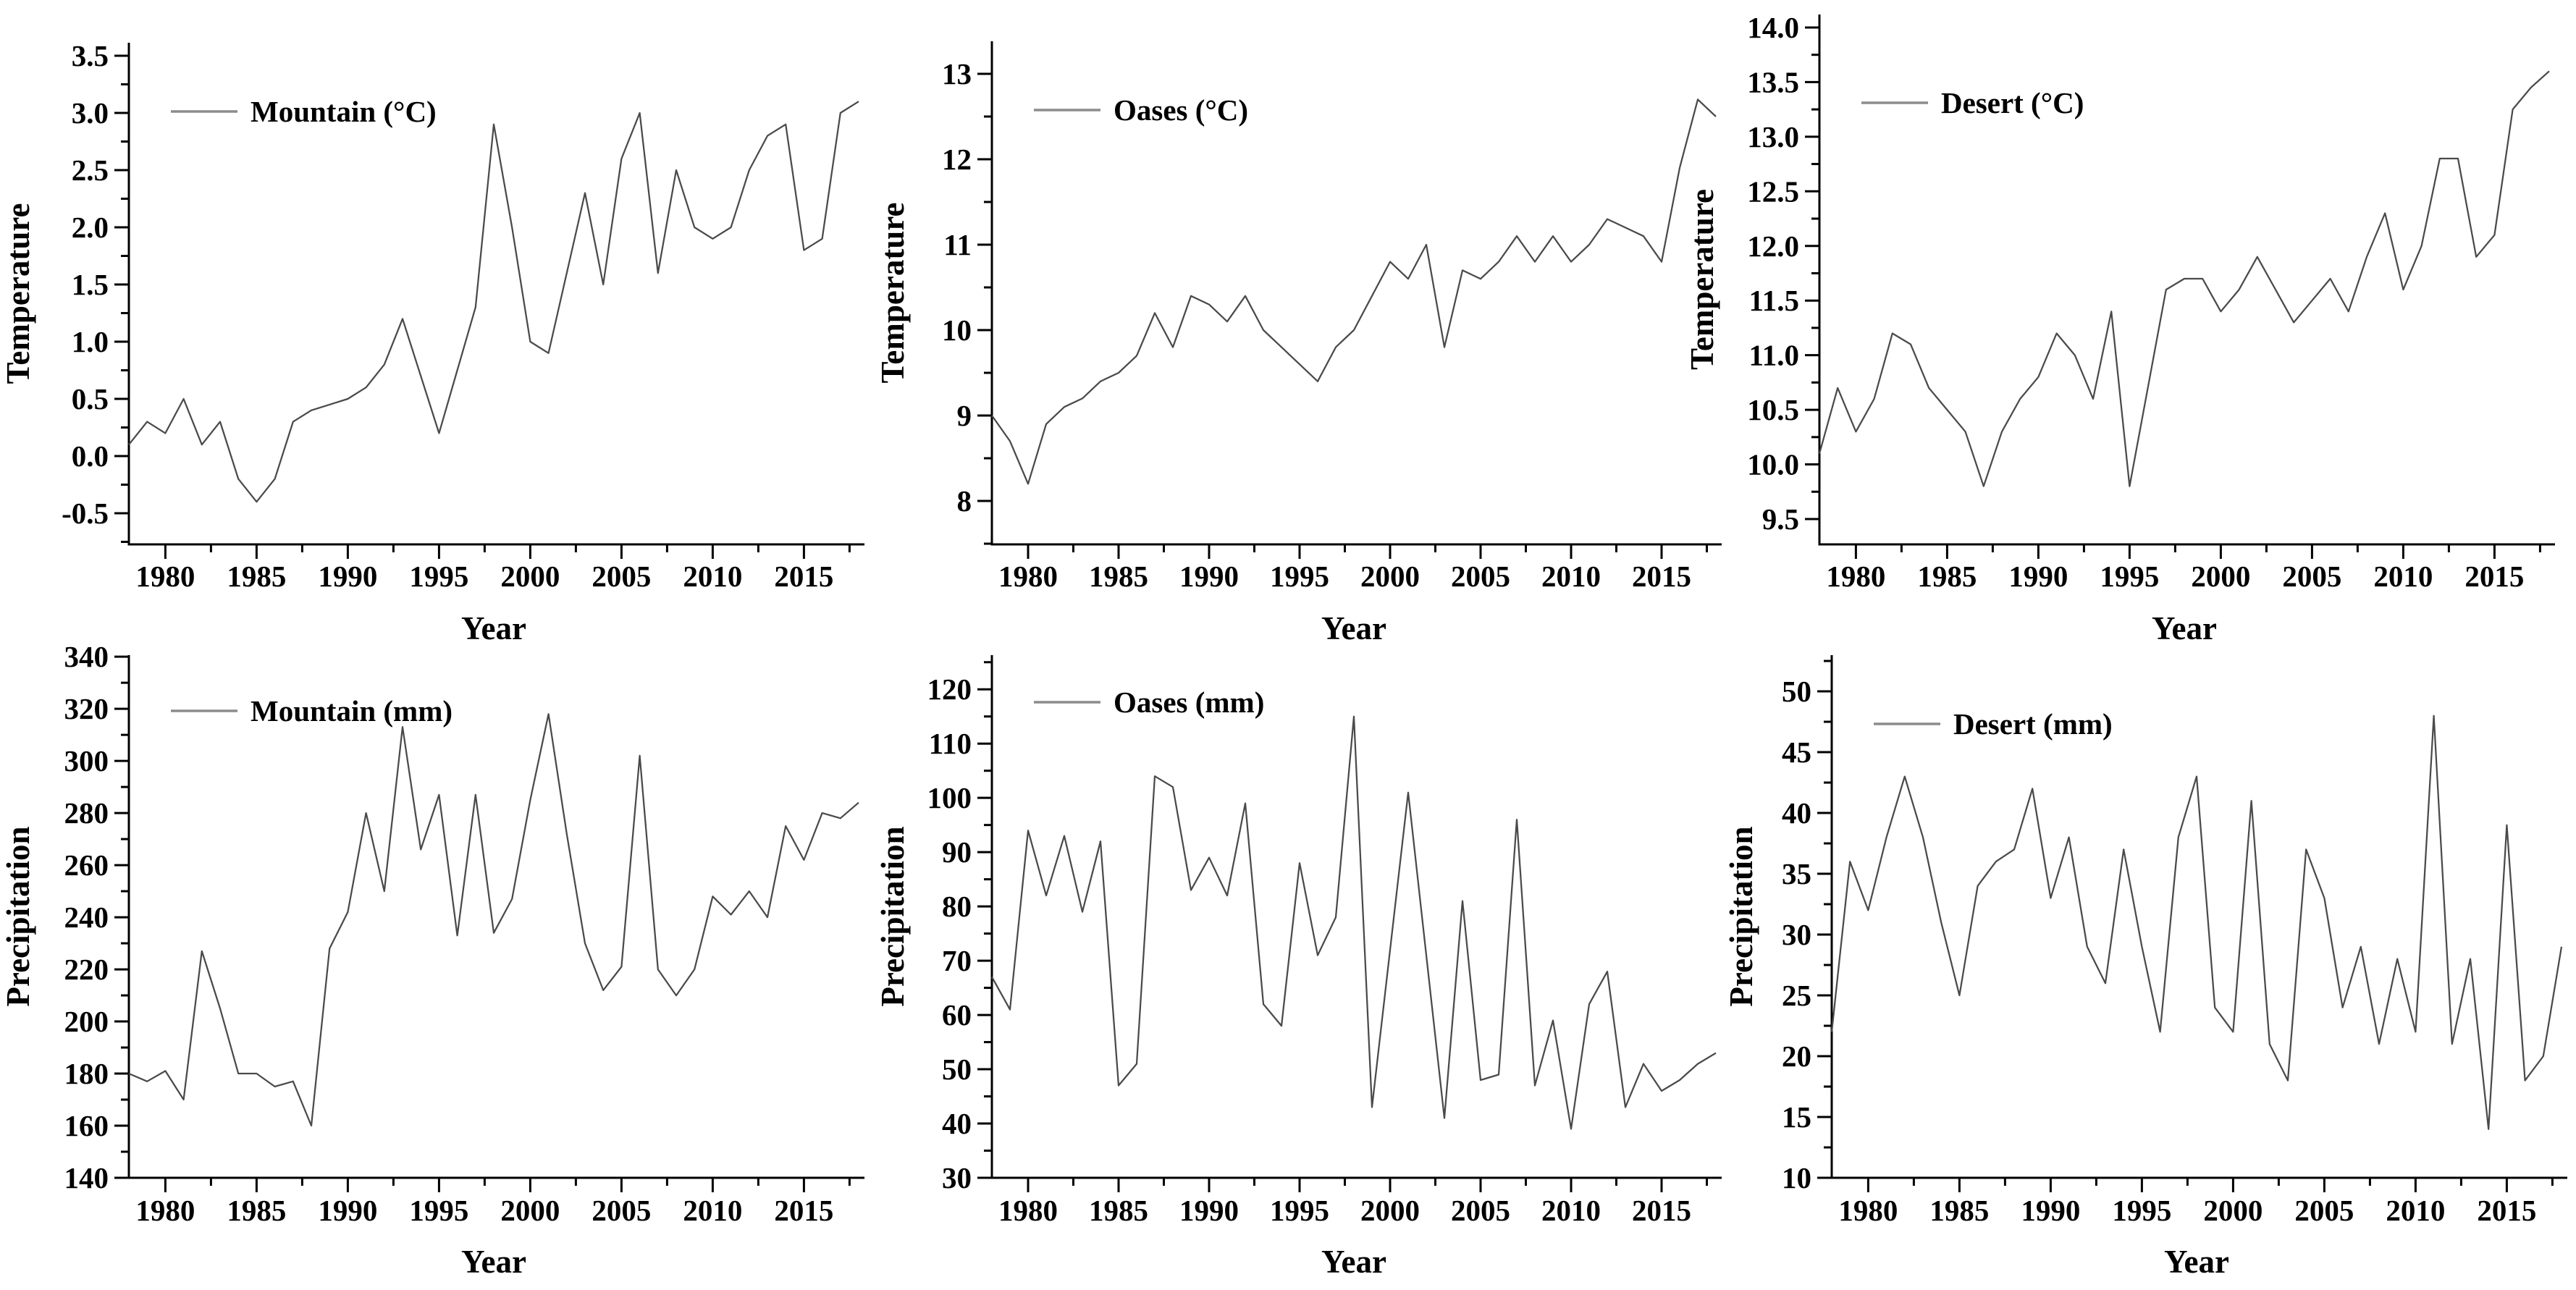 Image resolution: width=2576 pixels, height=1290 pixels. What do you see at coordinates (86, 1125) in the screenshot?
I see `y-tick-label: 160` at bounding box center [86, 1125].